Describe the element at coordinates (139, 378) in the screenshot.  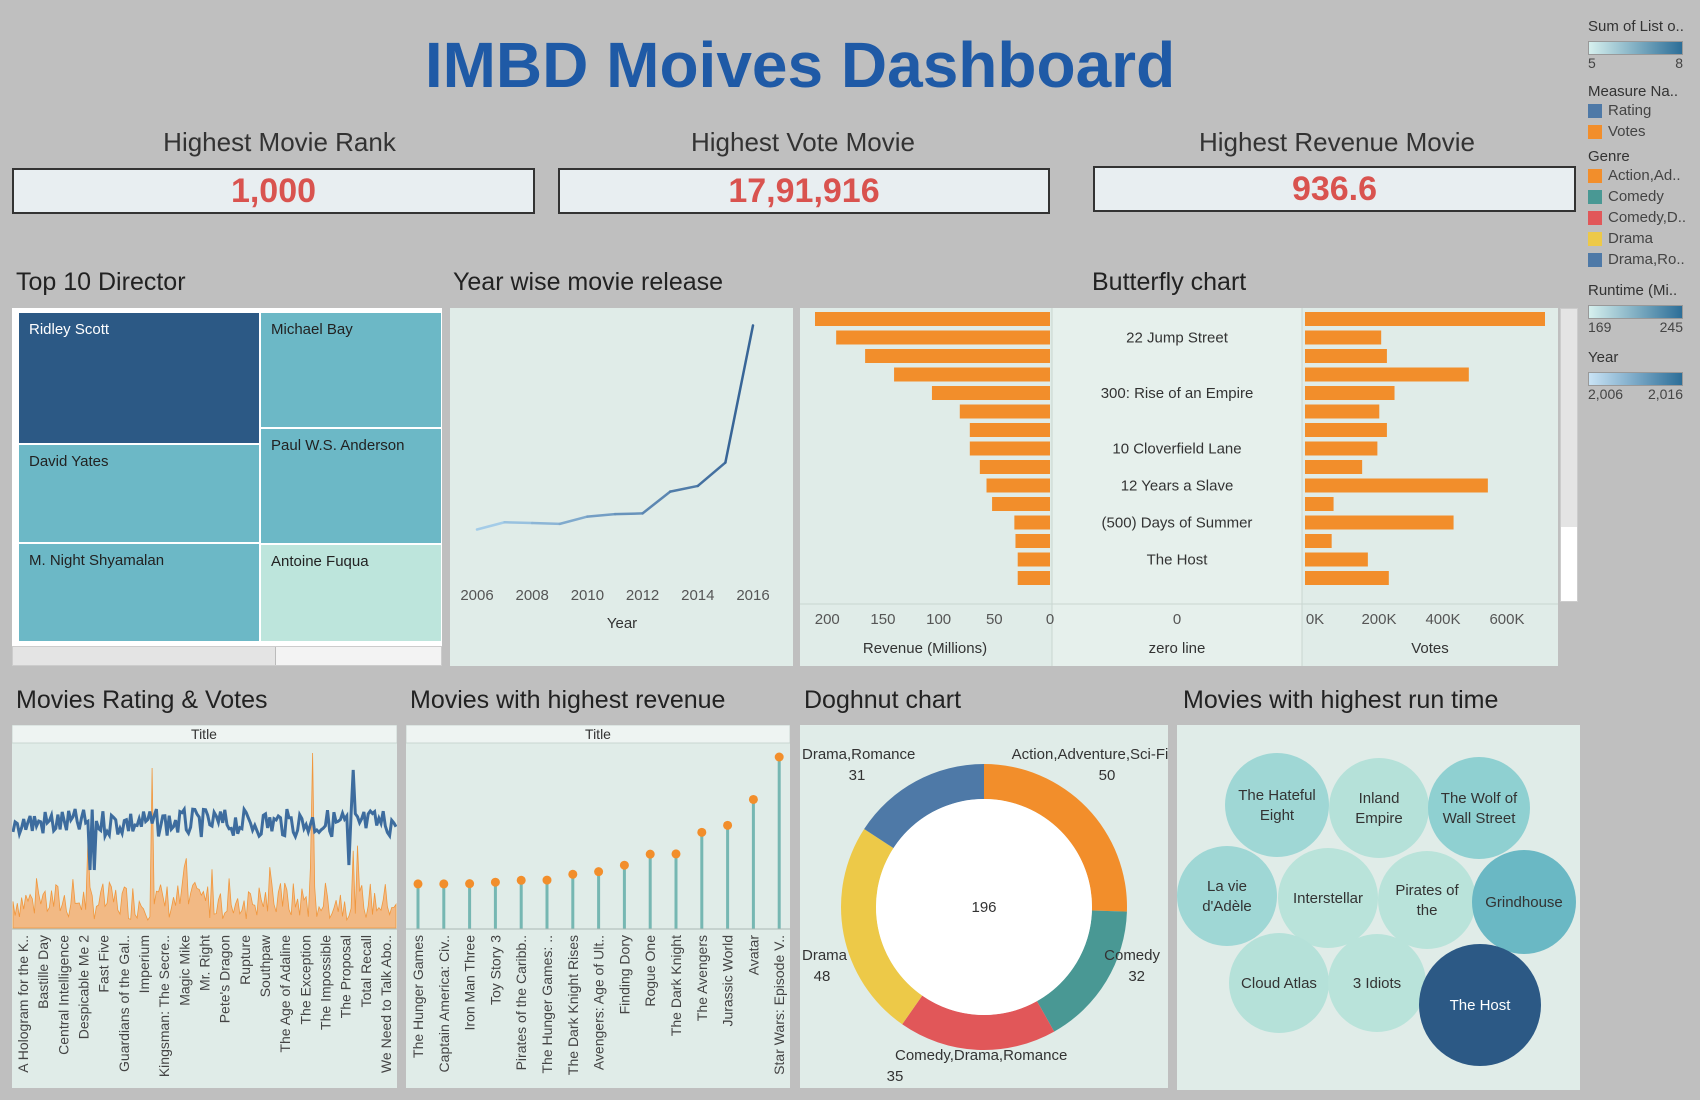
I see `treemap-cell-ridley-scott: Ridley Scott` at that location.